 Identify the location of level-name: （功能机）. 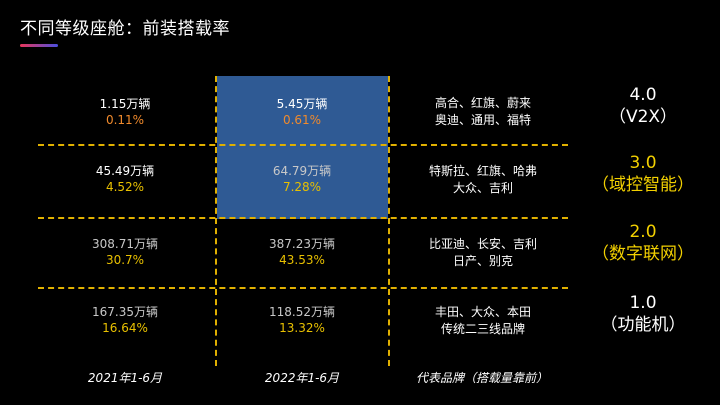
(643, 325).